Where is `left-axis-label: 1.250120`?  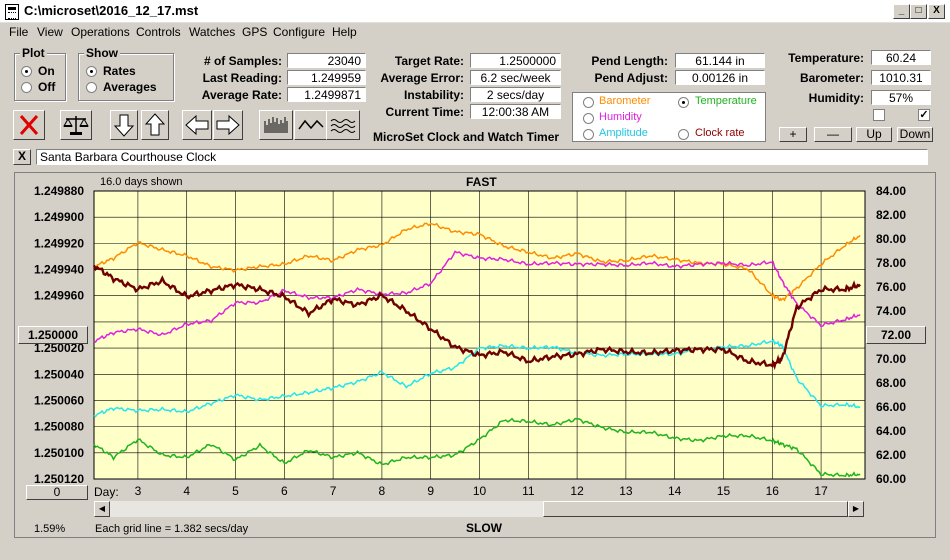
left-axis-label: 1.250120 is located at coordinates (59, 479).